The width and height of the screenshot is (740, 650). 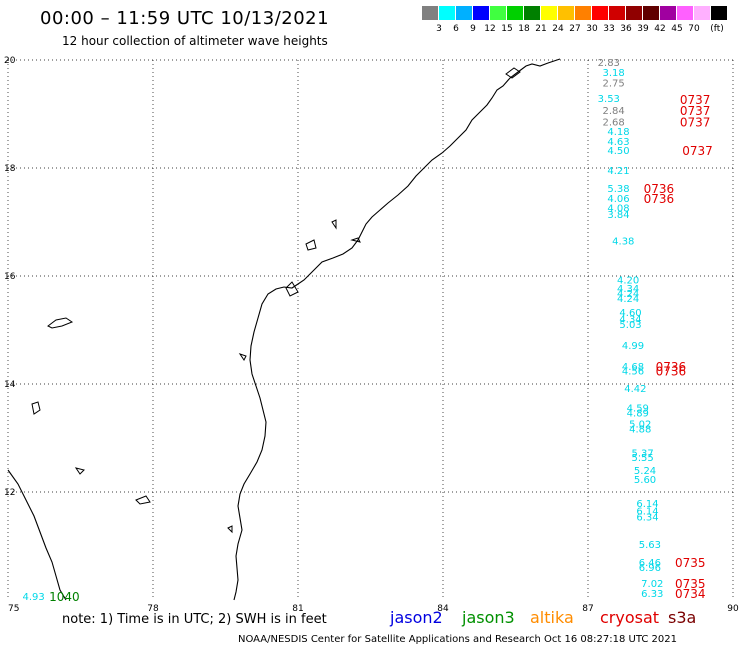 I want to click on lon-tick-label: 84, so click(x=443, y=609).